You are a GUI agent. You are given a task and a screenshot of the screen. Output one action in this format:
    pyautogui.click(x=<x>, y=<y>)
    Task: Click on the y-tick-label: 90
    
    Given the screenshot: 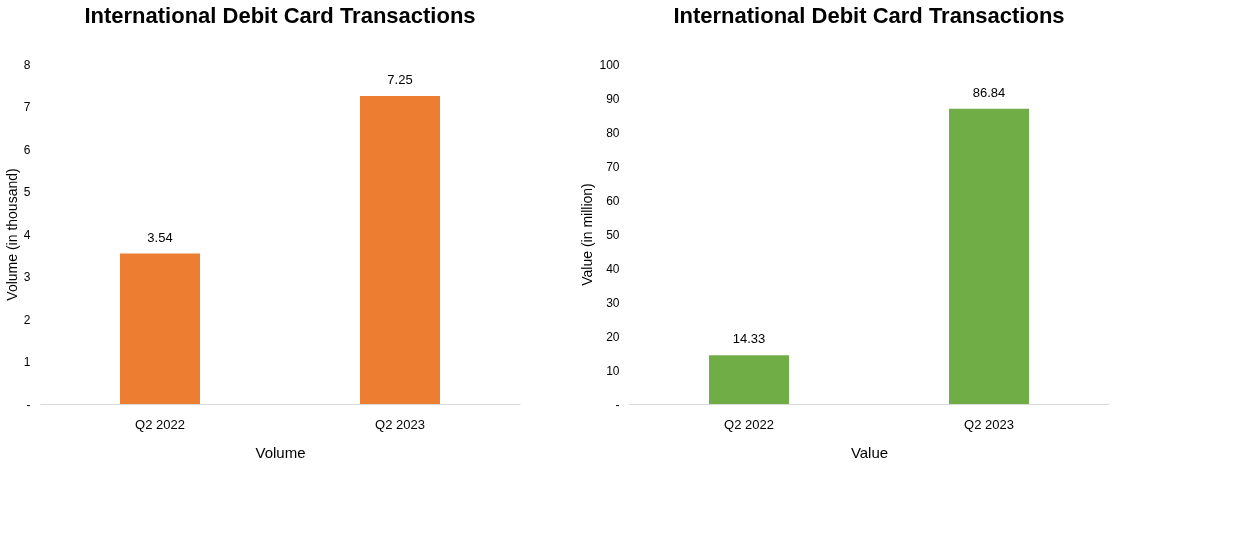 What is the action you would take?
    pyautogui.click(x=613, y=98)
    